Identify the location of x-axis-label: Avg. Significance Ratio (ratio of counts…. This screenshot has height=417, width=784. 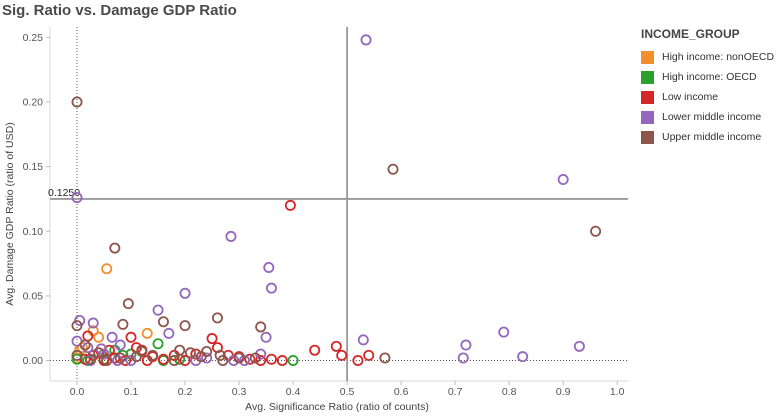
(337, 407).